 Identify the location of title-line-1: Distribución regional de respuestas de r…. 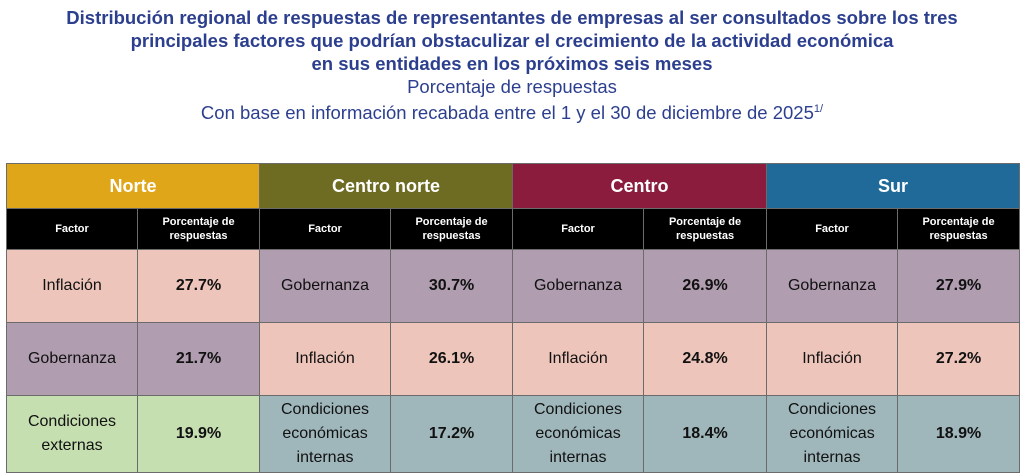
(512, 17).